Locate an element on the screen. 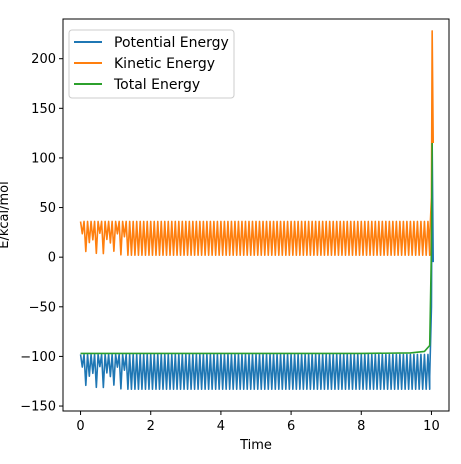 The width and height of the screenshot is (461, 464). y-tick-label: 200 is located at coordinates (43, 59).